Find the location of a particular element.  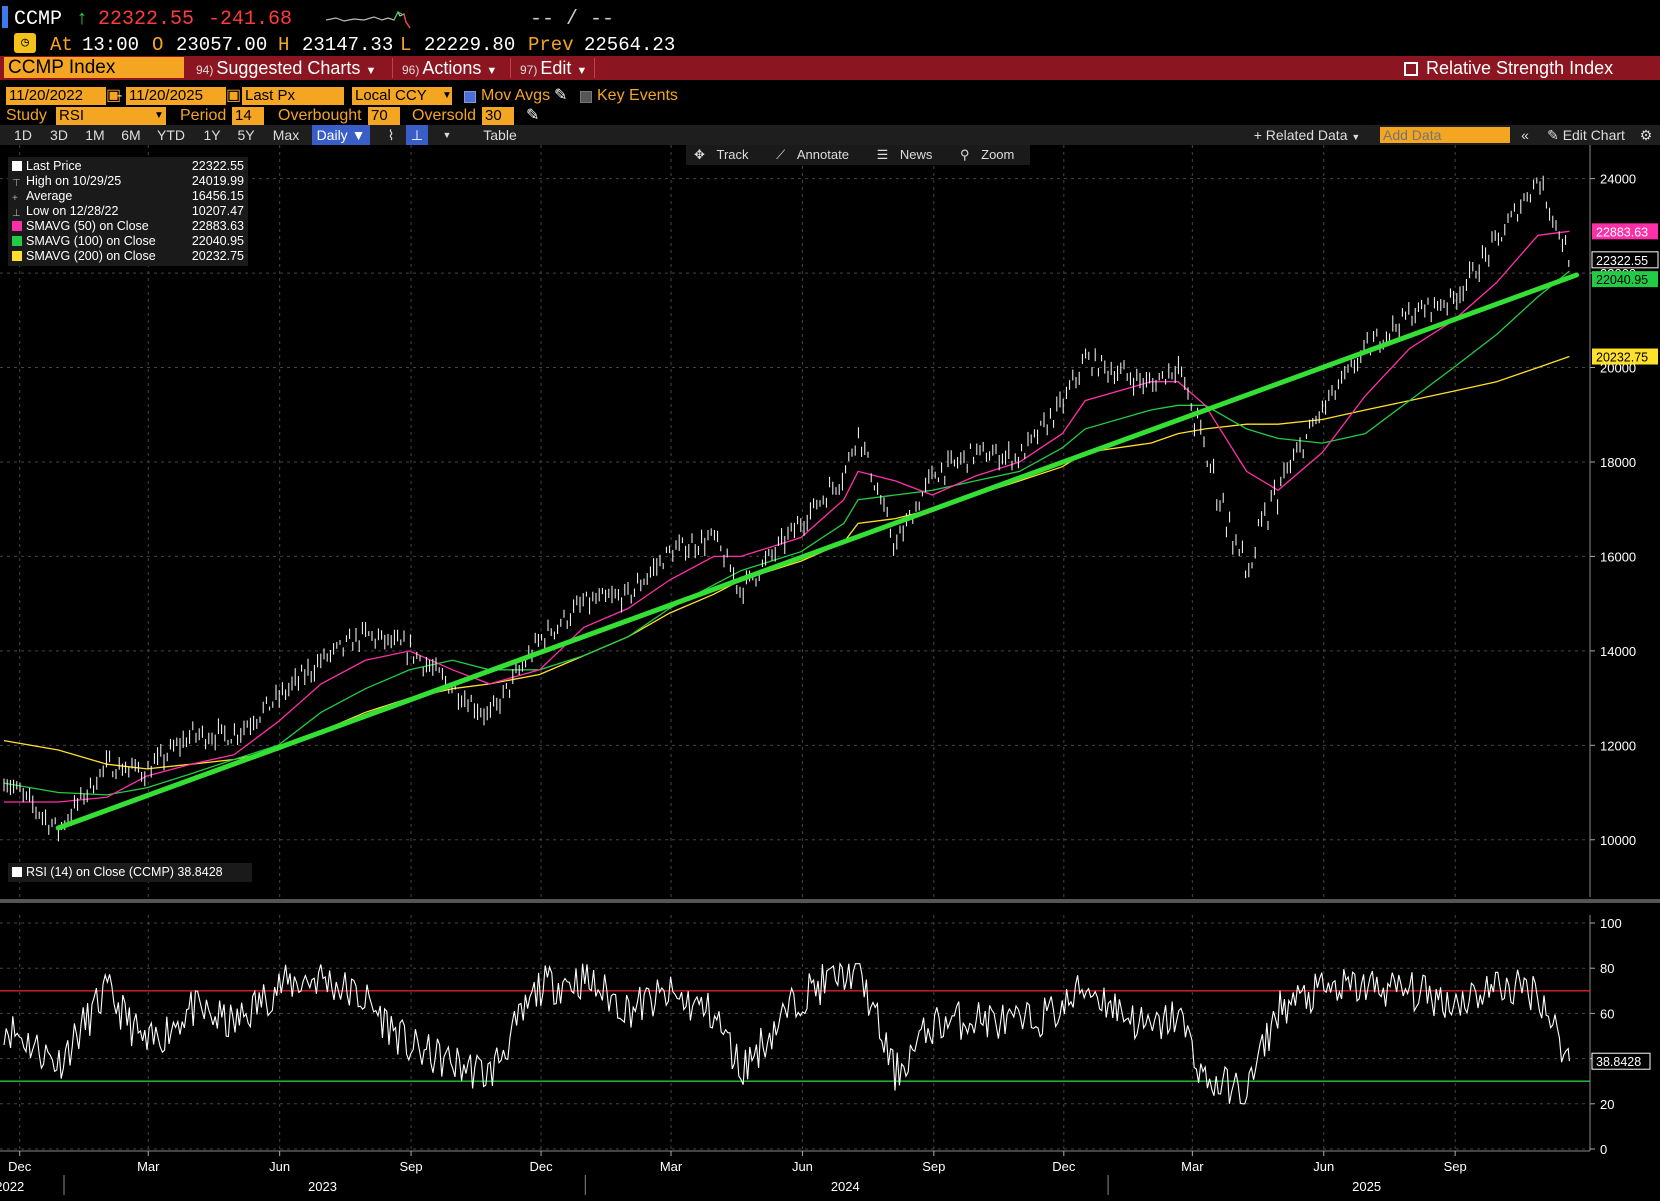

ticker-marker is located at coordinates (5, 17).